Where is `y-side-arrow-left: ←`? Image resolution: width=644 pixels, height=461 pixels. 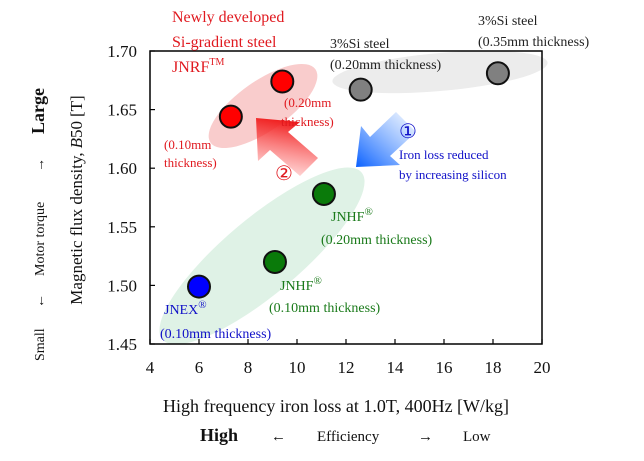 y-side-arrow-left: ← is located at coordinates (40, 301).